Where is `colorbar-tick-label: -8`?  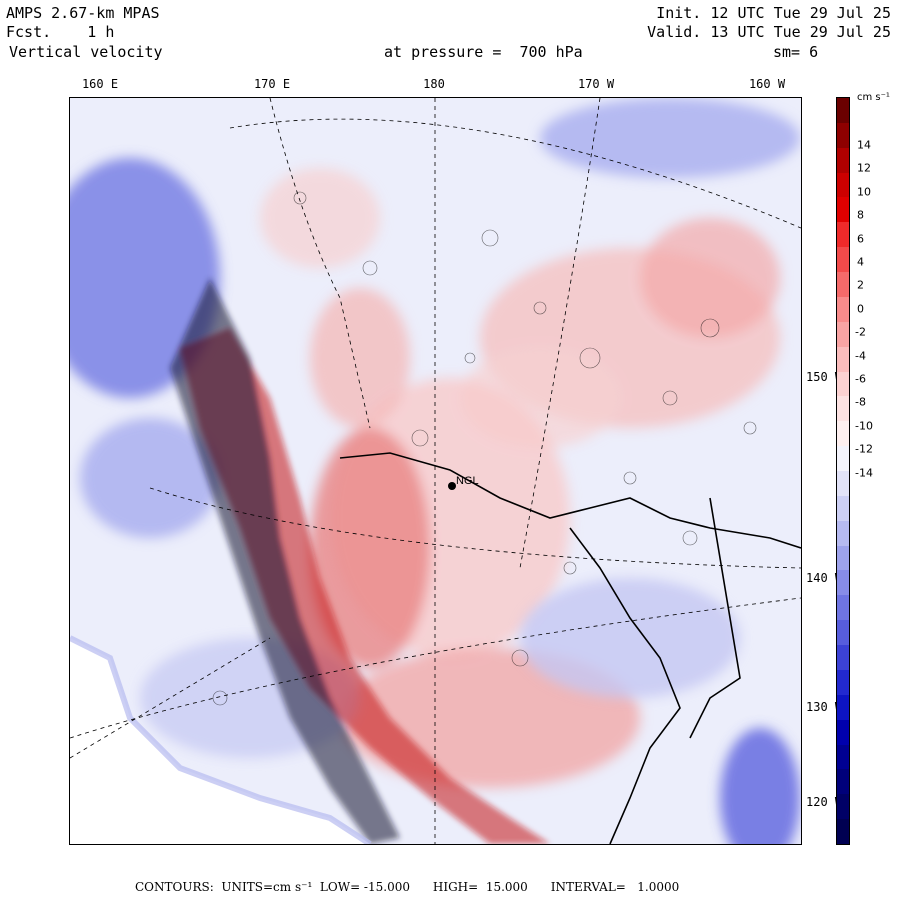
colorbar-tick-label: -8 is located at coordinates (860, 402).